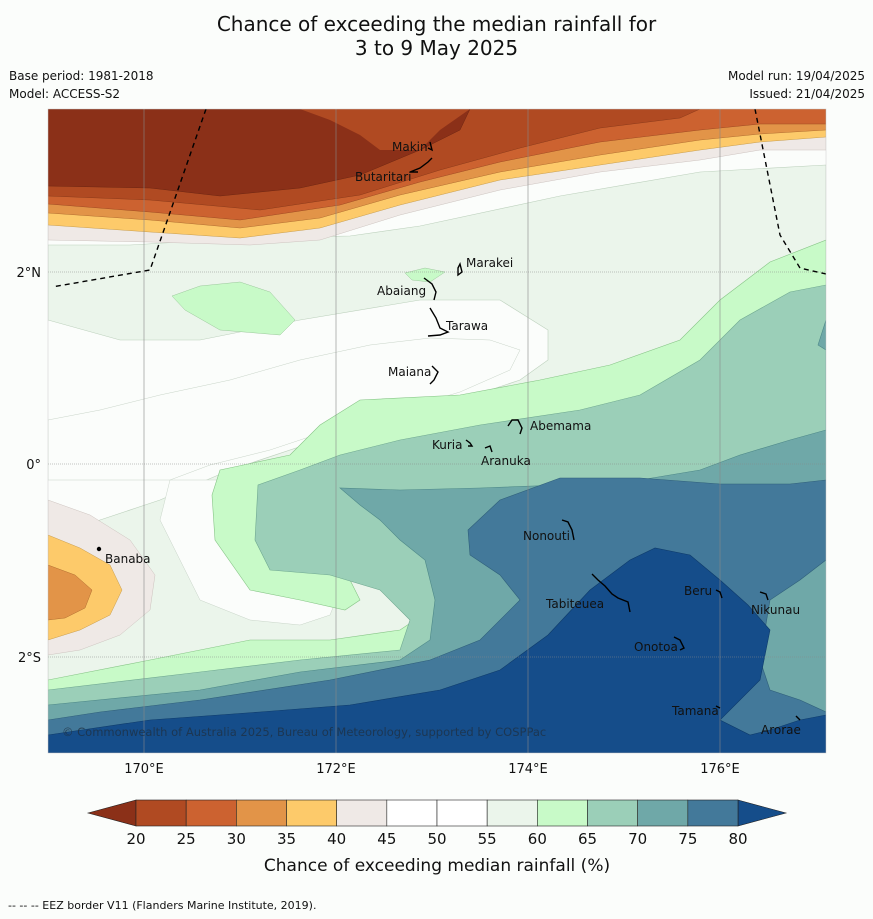 The width and height of the screenshot is (873, 919). I want to click on label-nikunau: Nikunau, so click(775, 610).